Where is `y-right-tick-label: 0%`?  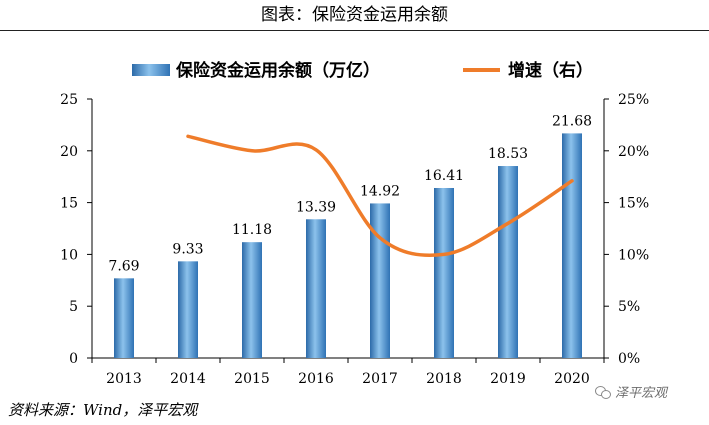
y-right-tick-label: 0% is located at coordinates (629, 359).